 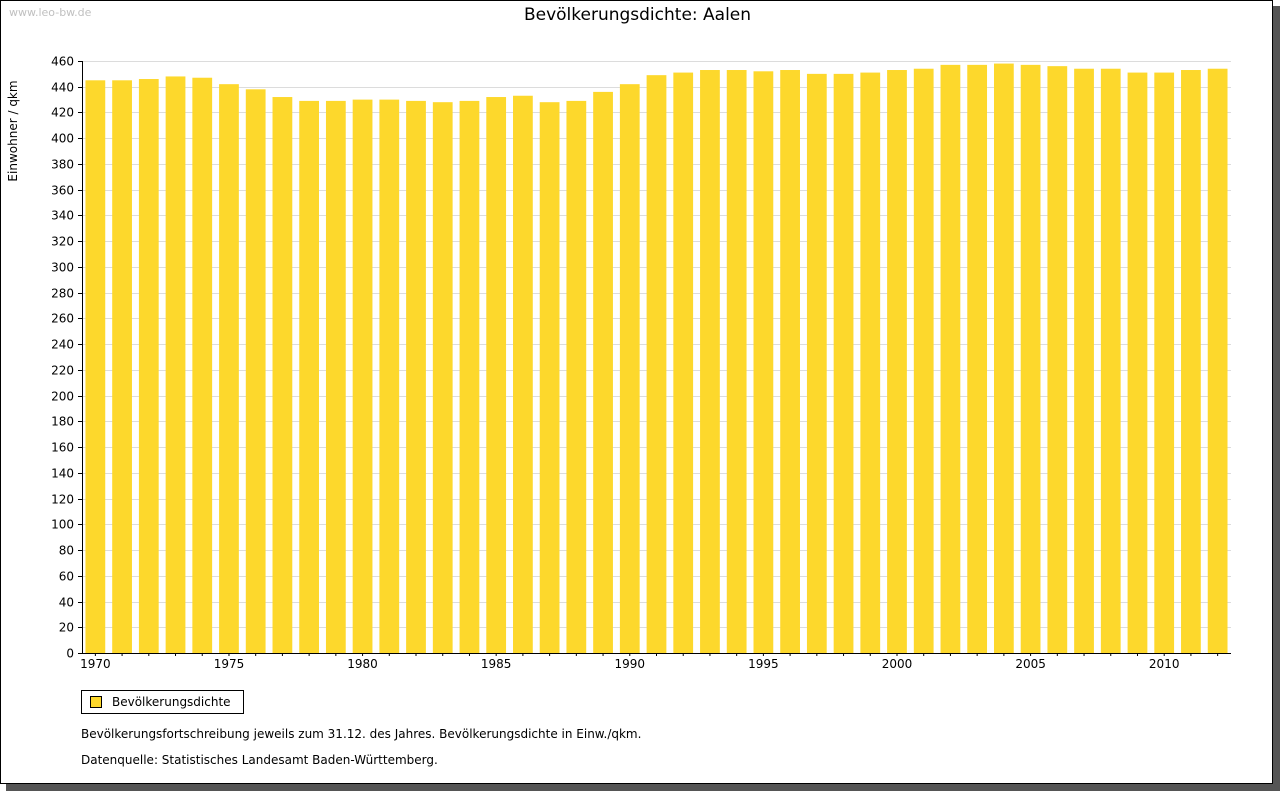 I want to click on y-tick-label: 380, so click(x=62, y=165).